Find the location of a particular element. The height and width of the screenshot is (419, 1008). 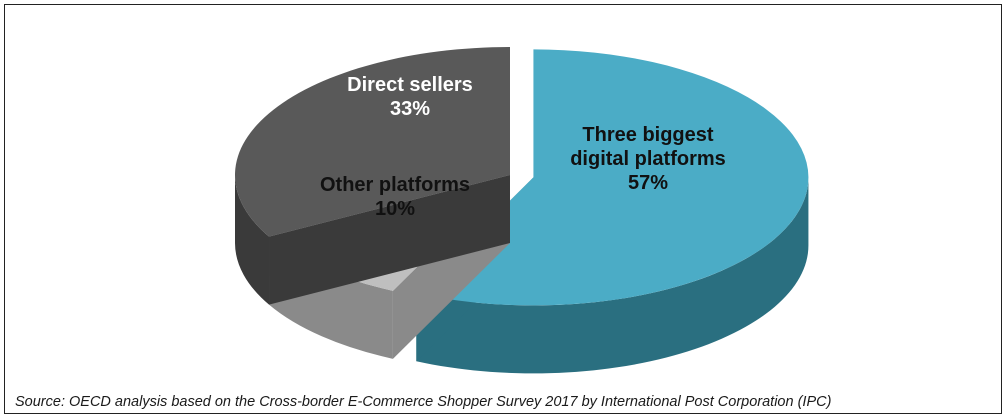

pie-label-direct-sellers: Direct sellers 33% is located at coordinates (410, 97).